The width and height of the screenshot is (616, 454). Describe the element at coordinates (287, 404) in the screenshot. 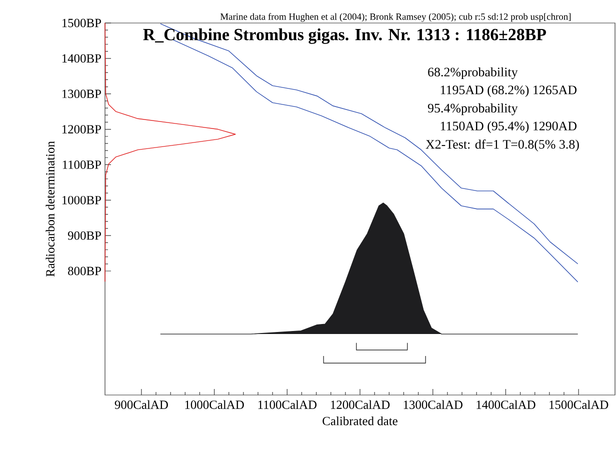

I see `x-tick-label: 1100CalAD` at that location.